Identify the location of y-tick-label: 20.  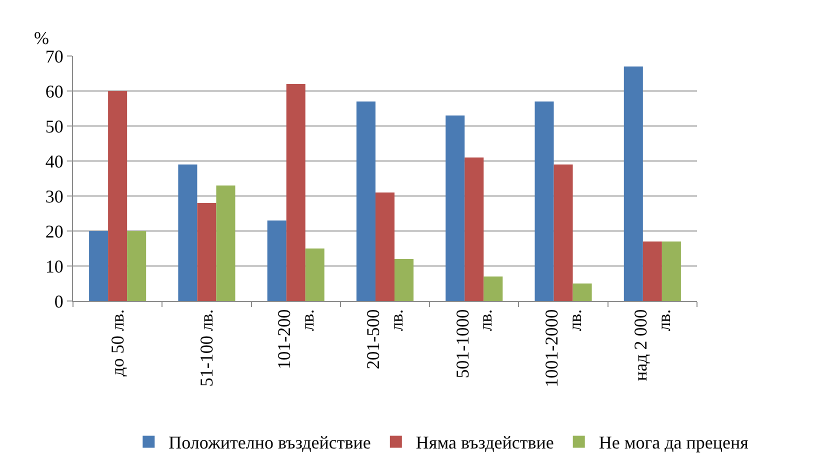
(54, 231).